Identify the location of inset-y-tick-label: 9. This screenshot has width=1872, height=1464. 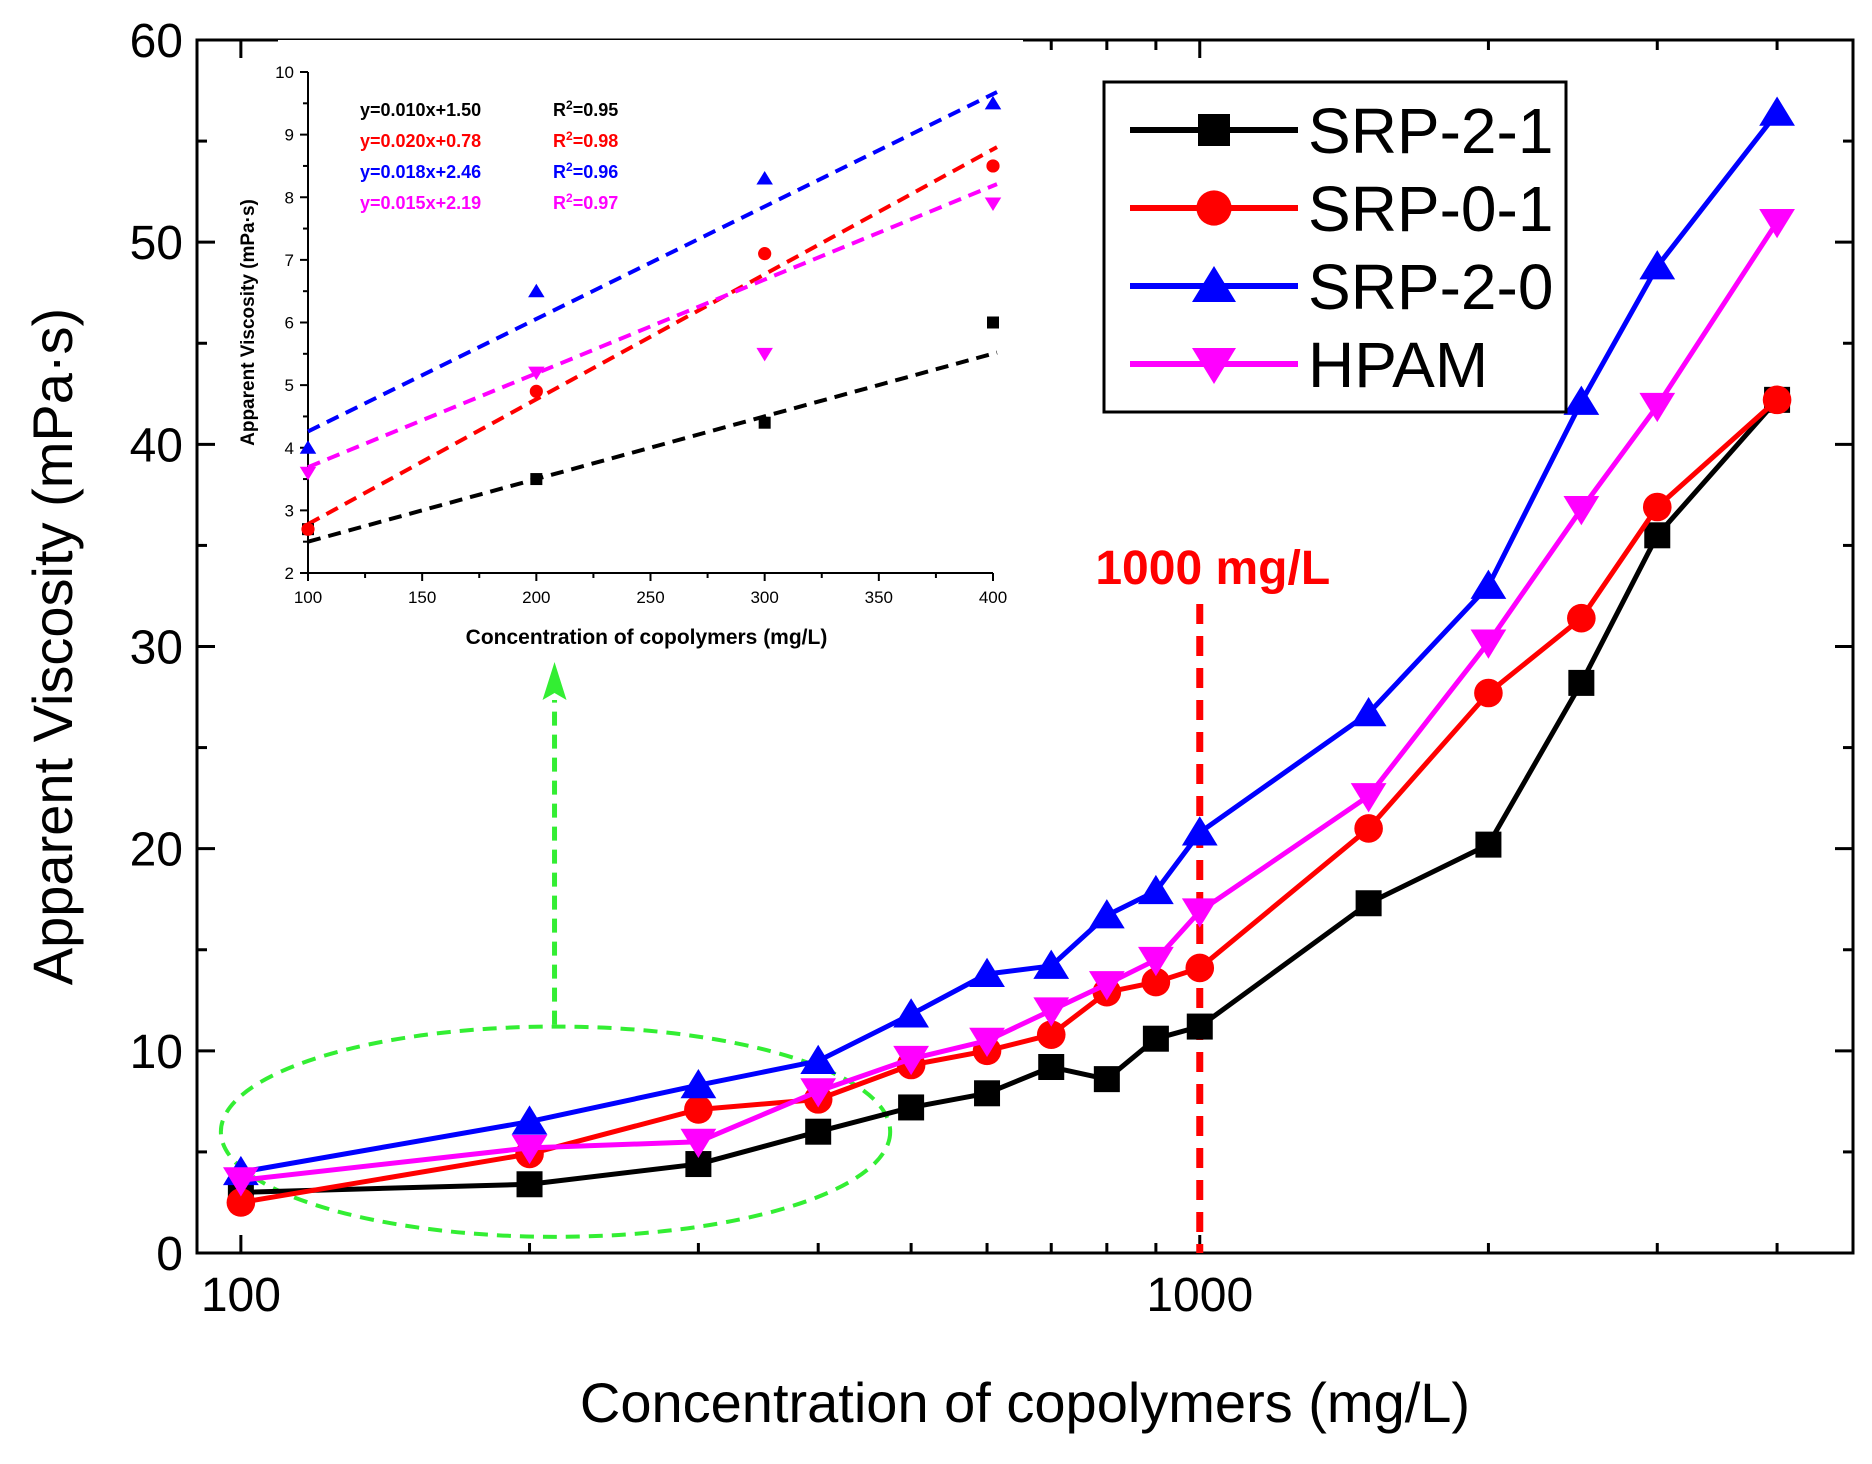
(289, 135).